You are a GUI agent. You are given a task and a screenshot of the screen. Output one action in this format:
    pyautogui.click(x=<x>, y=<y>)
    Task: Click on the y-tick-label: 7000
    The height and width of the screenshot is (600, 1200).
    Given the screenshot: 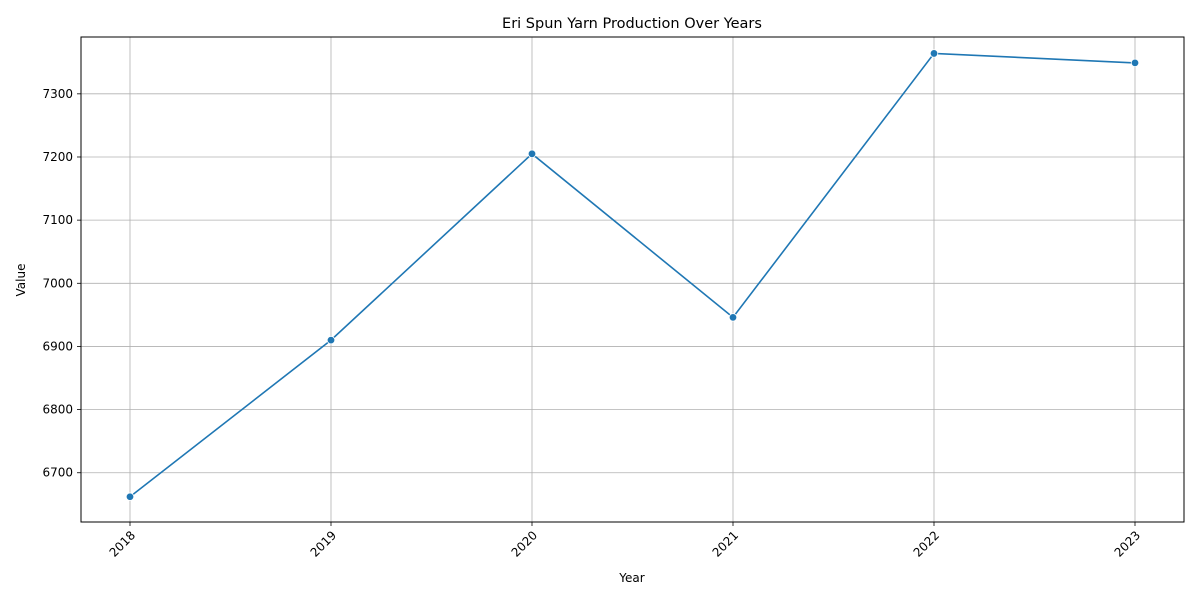 What is the action you would take?
    pyautogui.click(x=57, y=283)
    